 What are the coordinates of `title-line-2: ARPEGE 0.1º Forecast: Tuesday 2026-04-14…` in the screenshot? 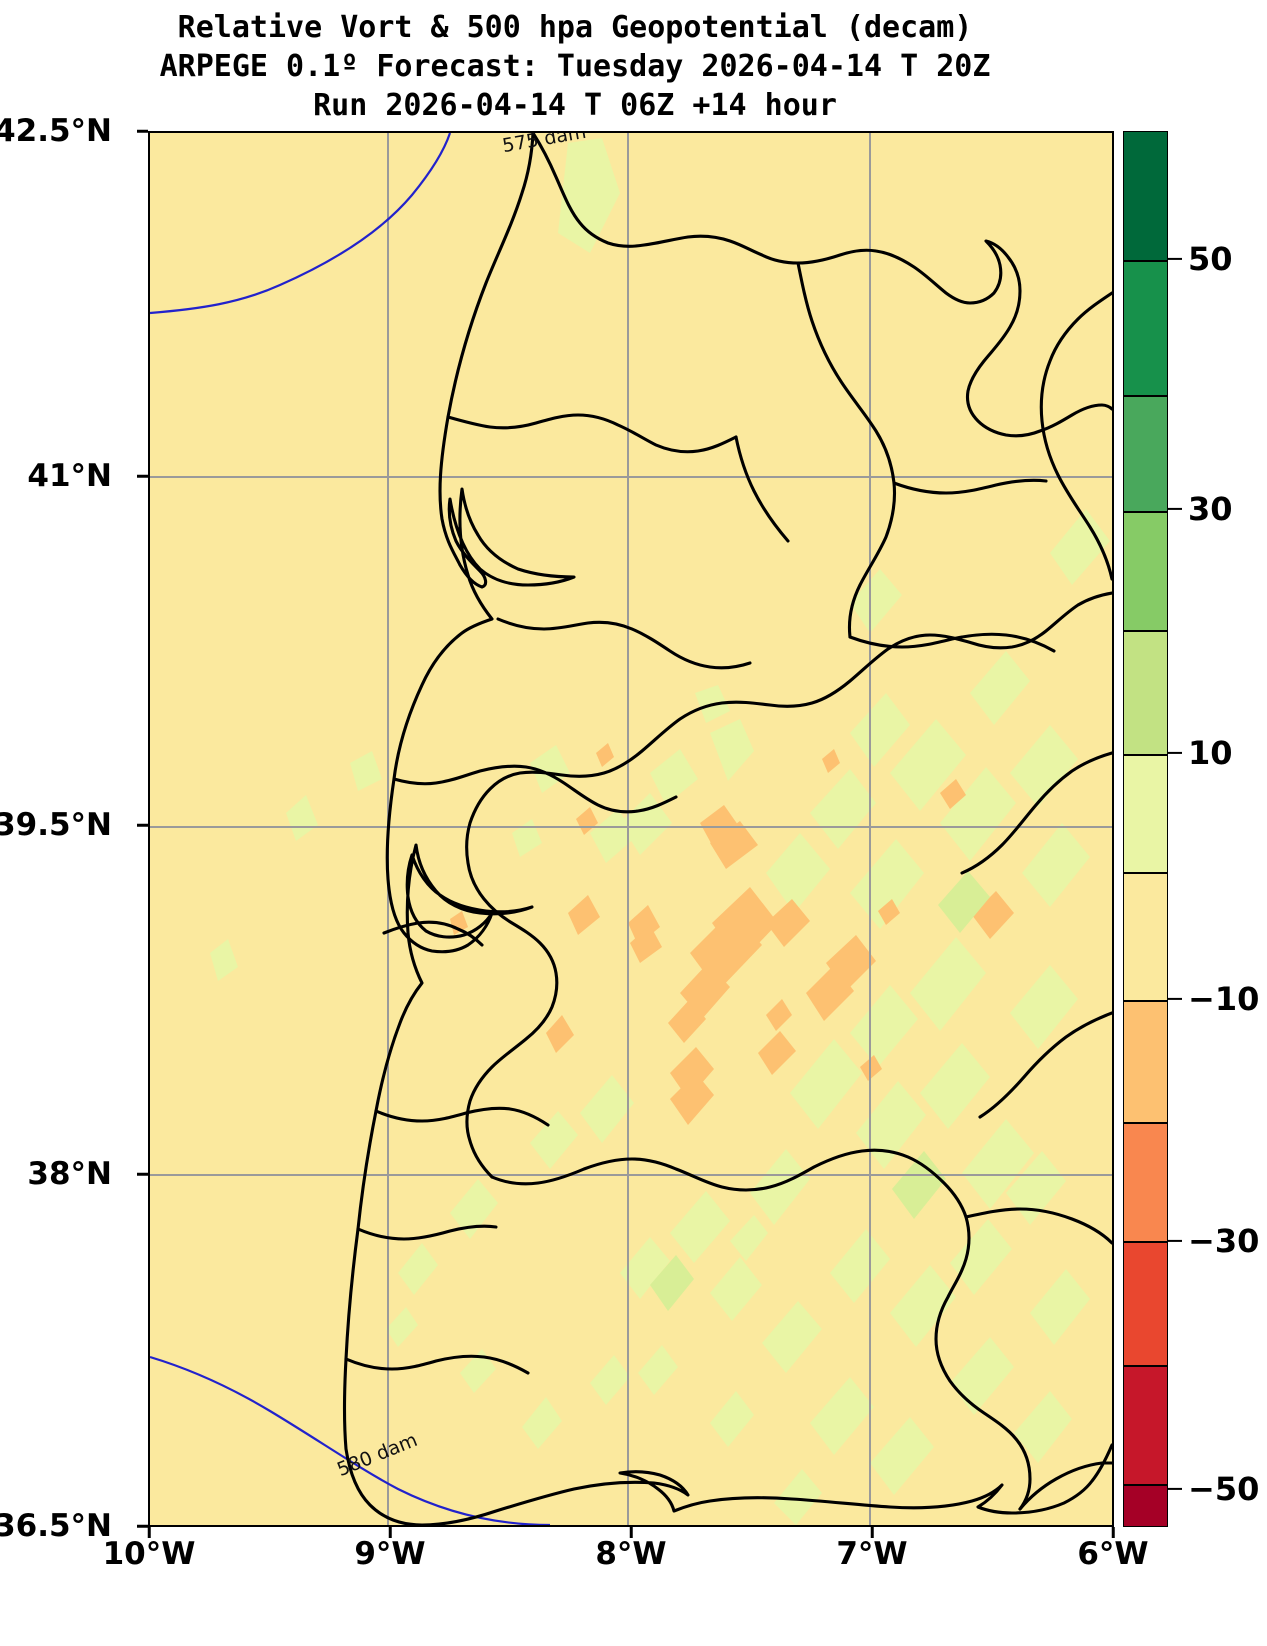 It's located at (575, 66).